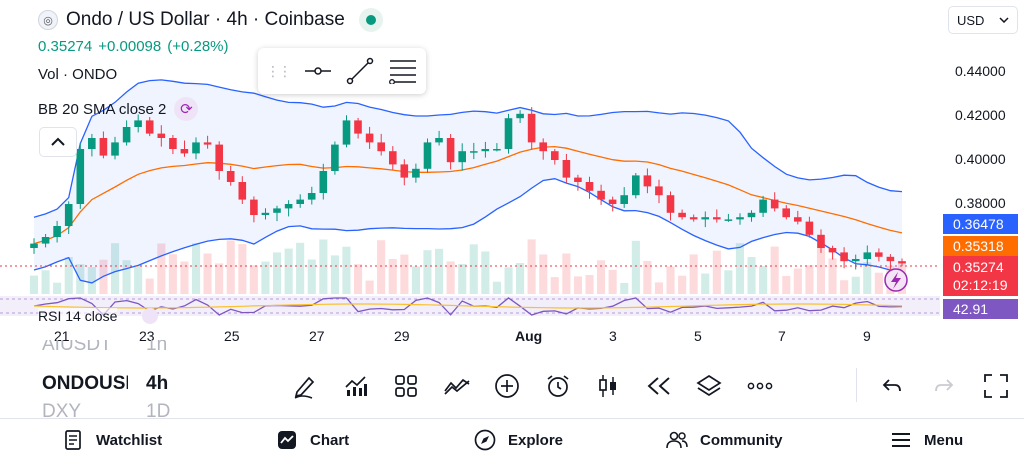 The height and width of the screenshot is (461, 1024). I want to click on market-status-icon, so click(370, 20).